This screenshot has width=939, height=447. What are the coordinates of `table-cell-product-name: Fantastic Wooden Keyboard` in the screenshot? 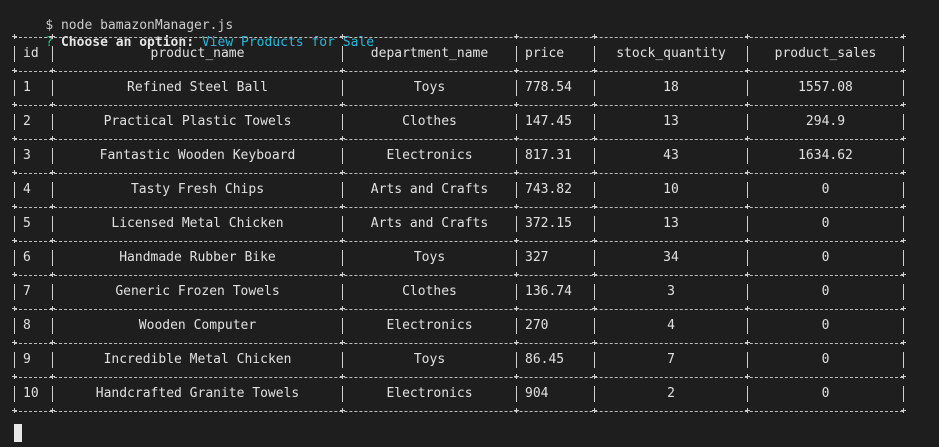 It's located at (197, 155).